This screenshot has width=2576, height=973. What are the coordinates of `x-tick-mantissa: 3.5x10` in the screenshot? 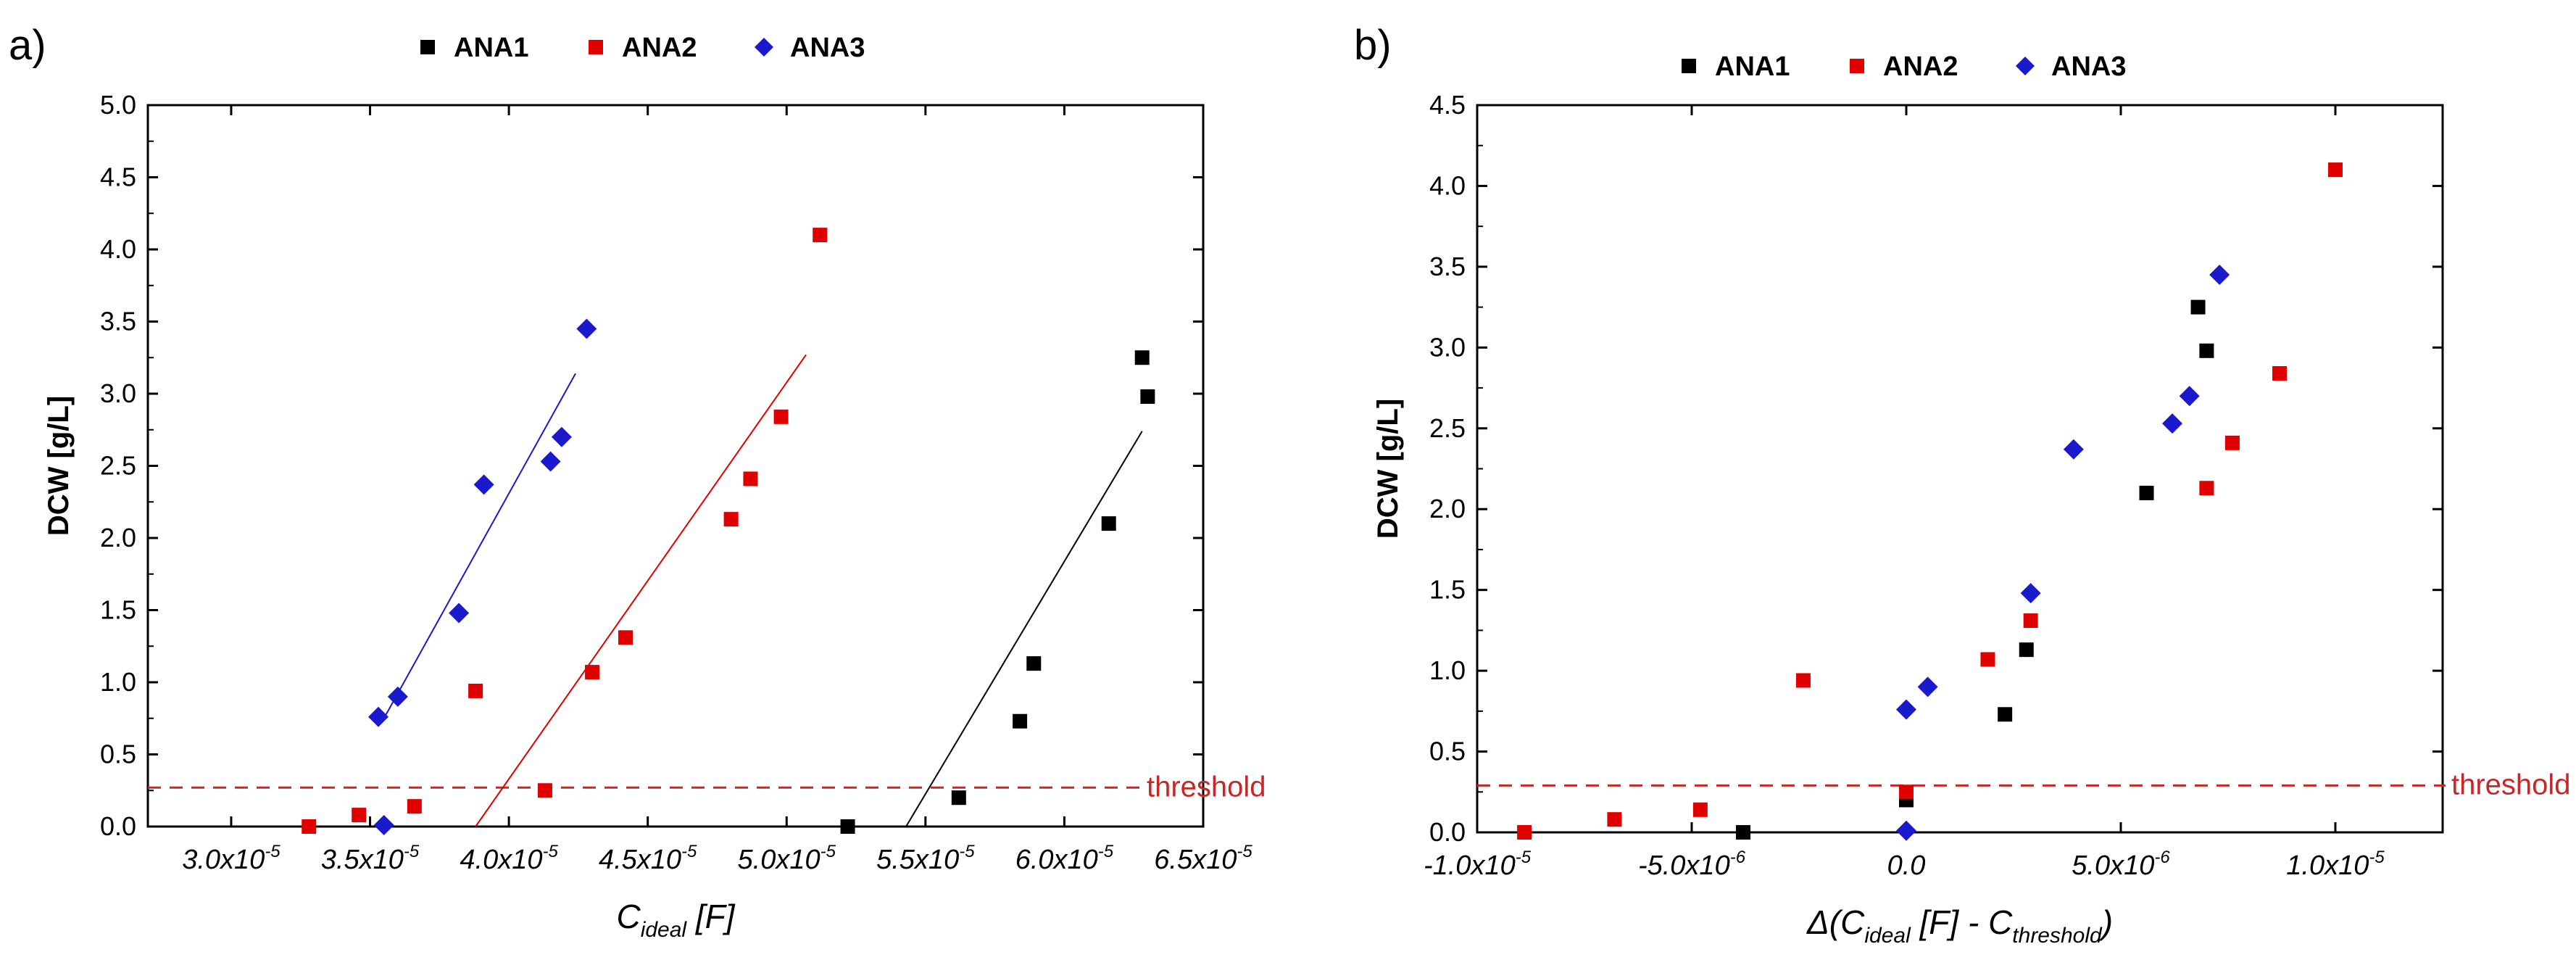 It's located at (362, 860).